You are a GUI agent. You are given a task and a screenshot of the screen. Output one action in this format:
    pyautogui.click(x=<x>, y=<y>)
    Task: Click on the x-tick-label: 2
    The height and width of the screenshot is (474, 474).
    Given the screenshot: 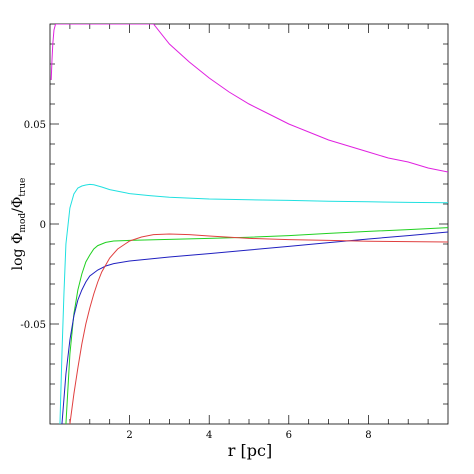 What is the action you would take?
    pyautogui.click(x=129, y=435)
    